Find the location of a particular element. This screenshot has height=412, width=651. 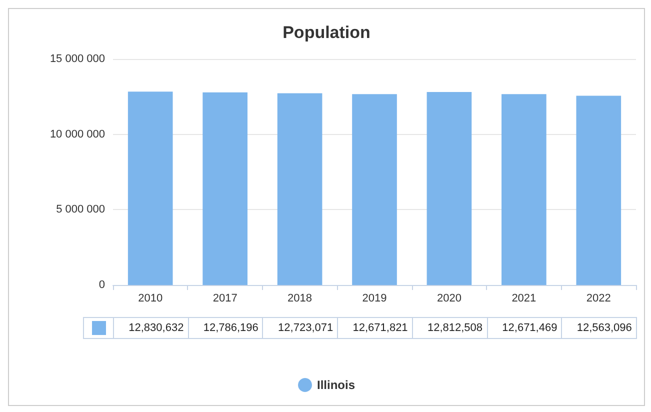

x-tick-label: 2020 is located at coordinates (449, 298).